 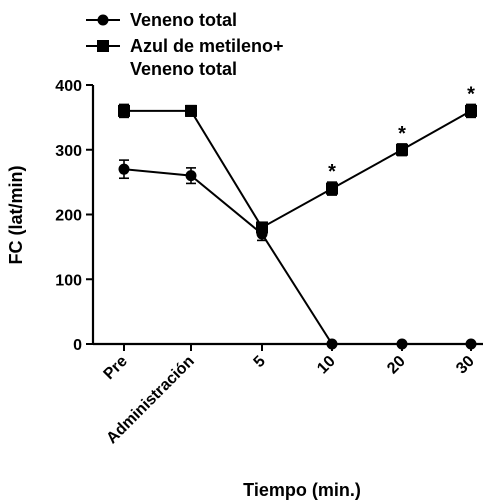 What do you see at coordinates (68, 86) in the screenshot?
I see `y-tick-label: 400` at bounding box center [68, 86].